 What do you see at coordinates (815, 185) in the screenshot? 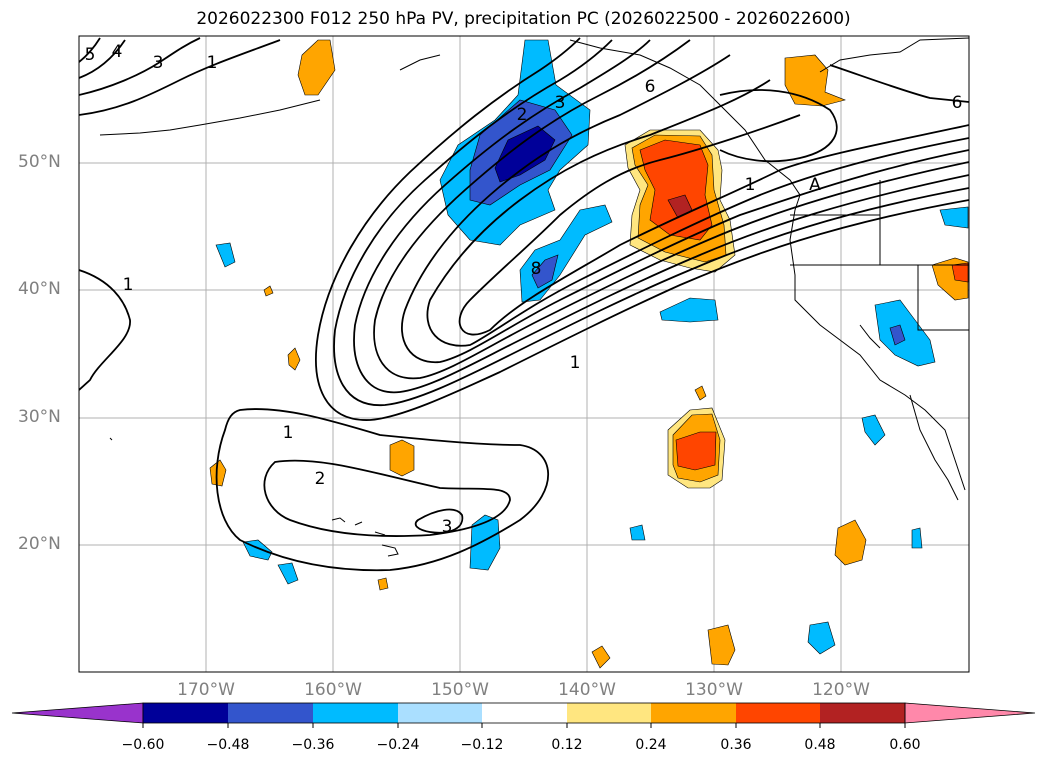
I see `contour-label: A` at bounding box center [815, 185].